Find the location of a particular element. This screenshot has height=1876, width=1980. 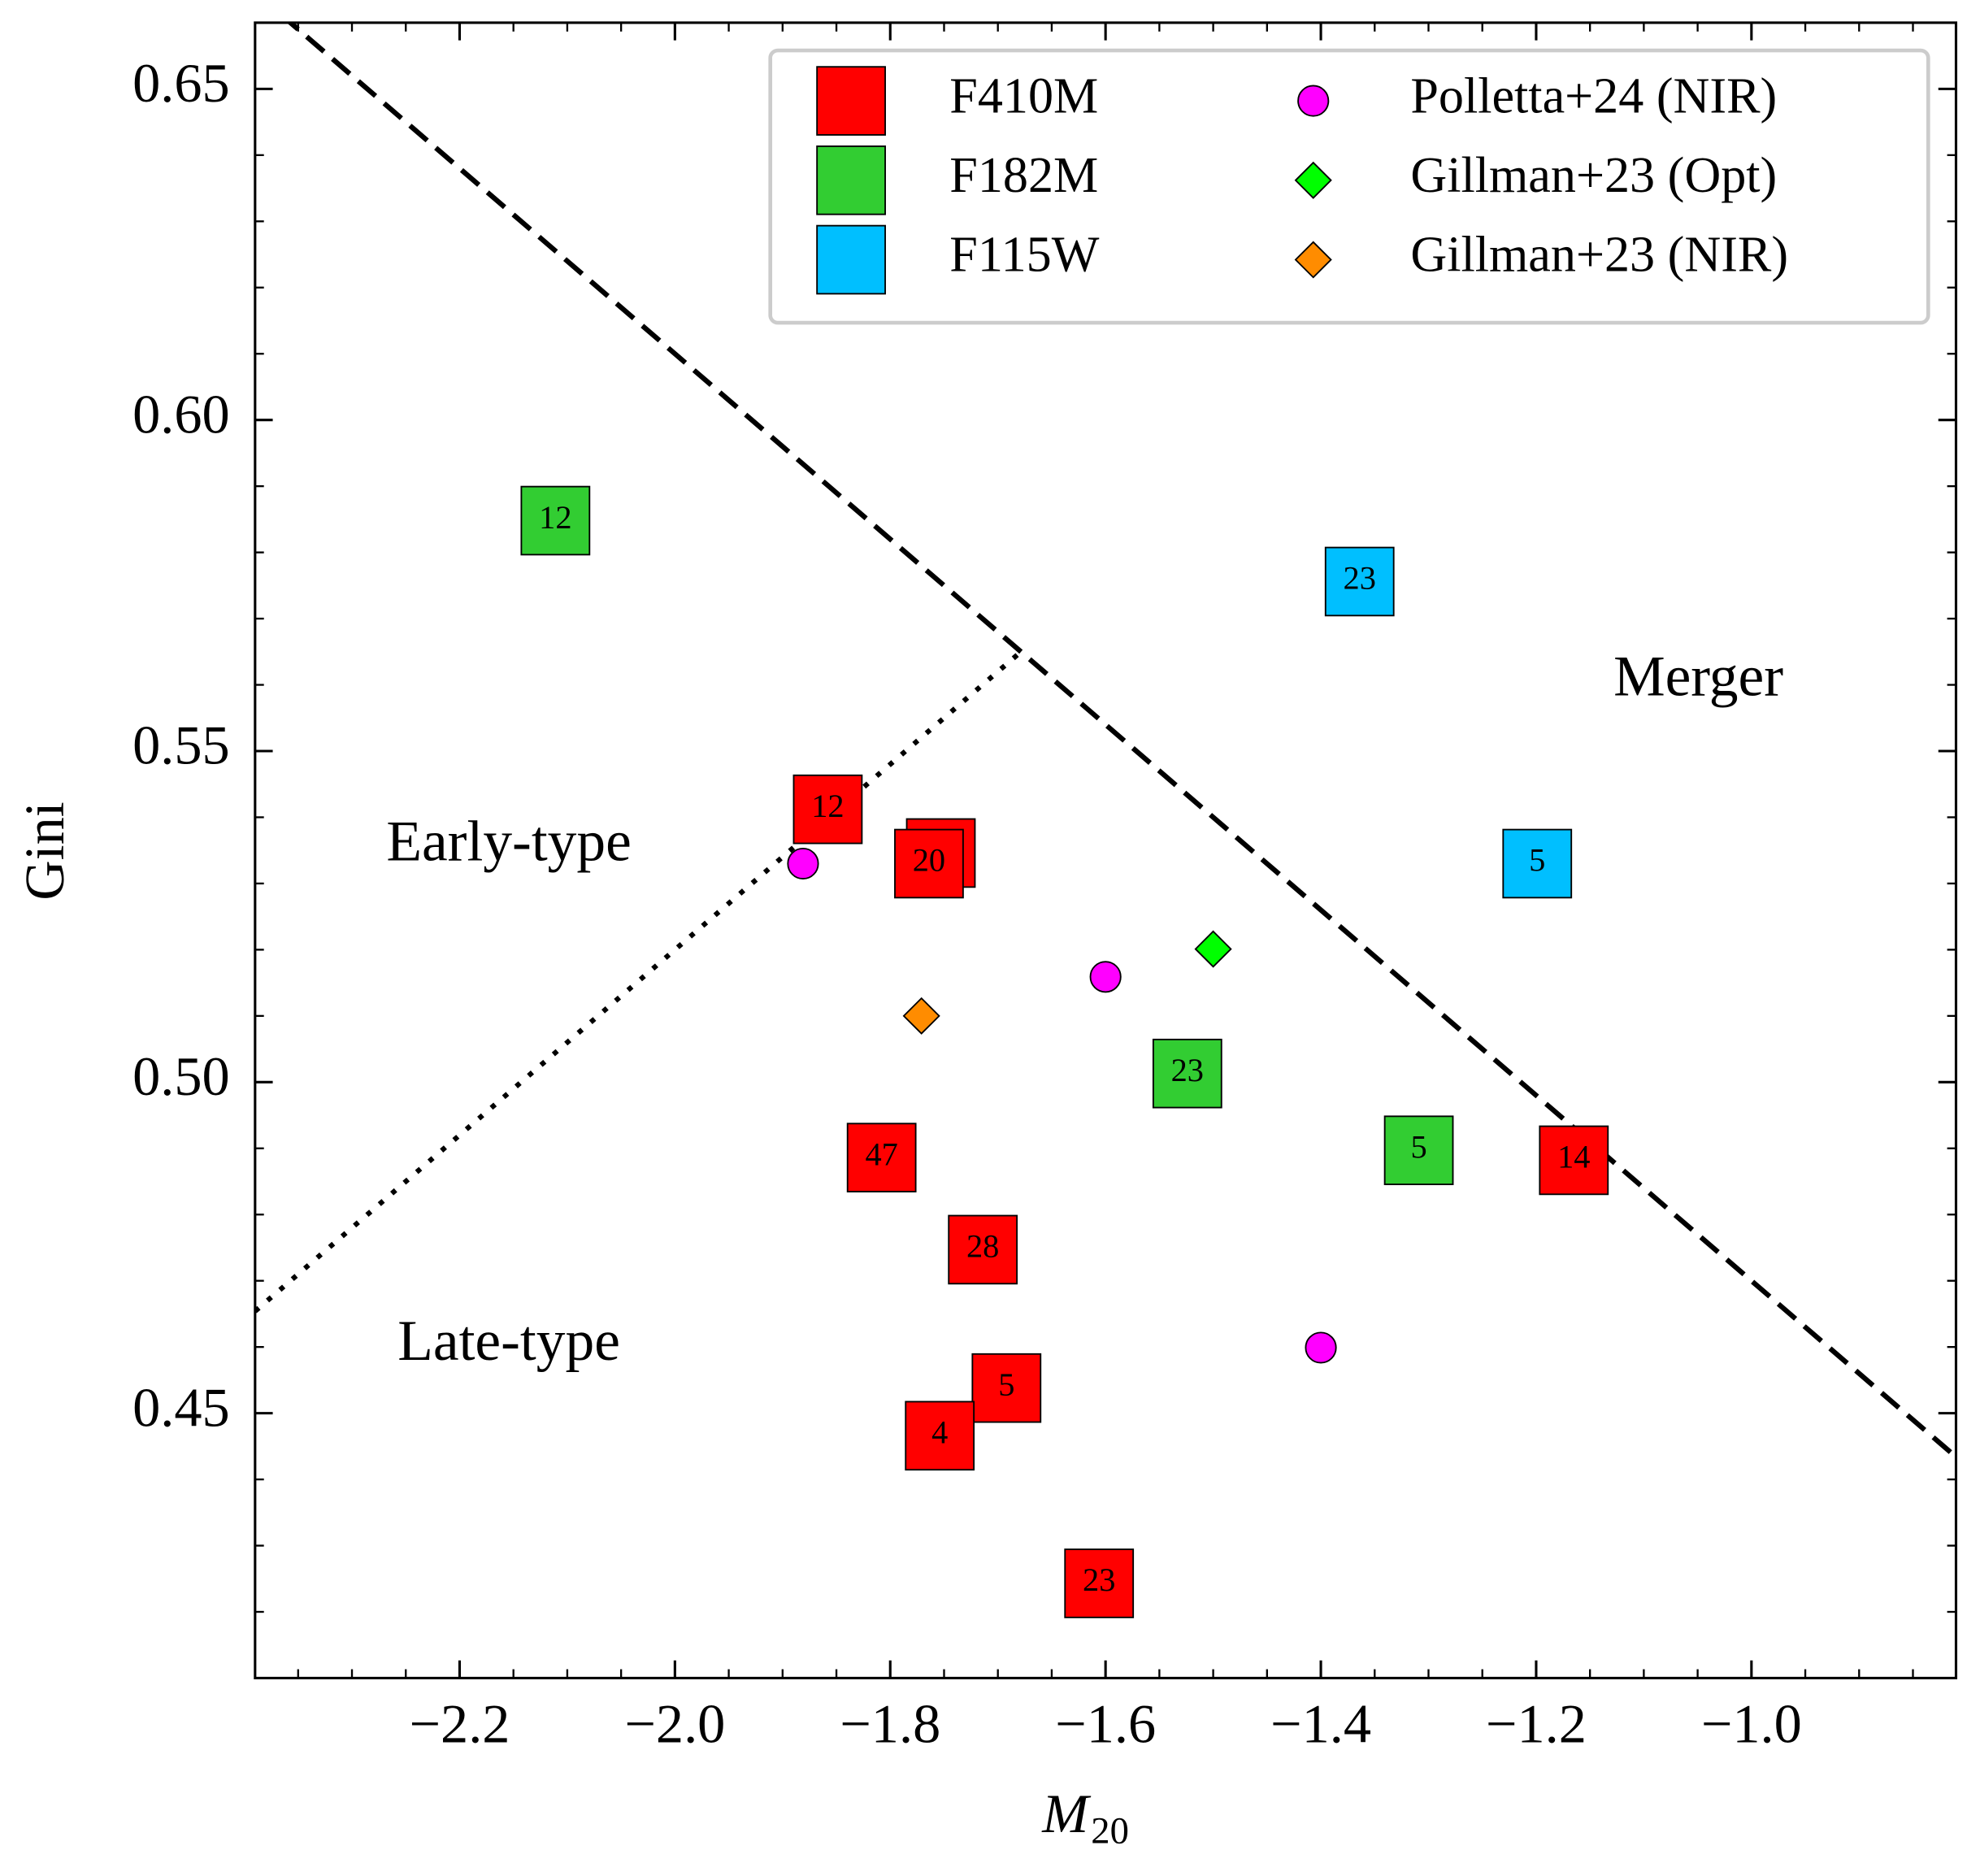

region-label: Late-type is located at coordinates (508, 1341).